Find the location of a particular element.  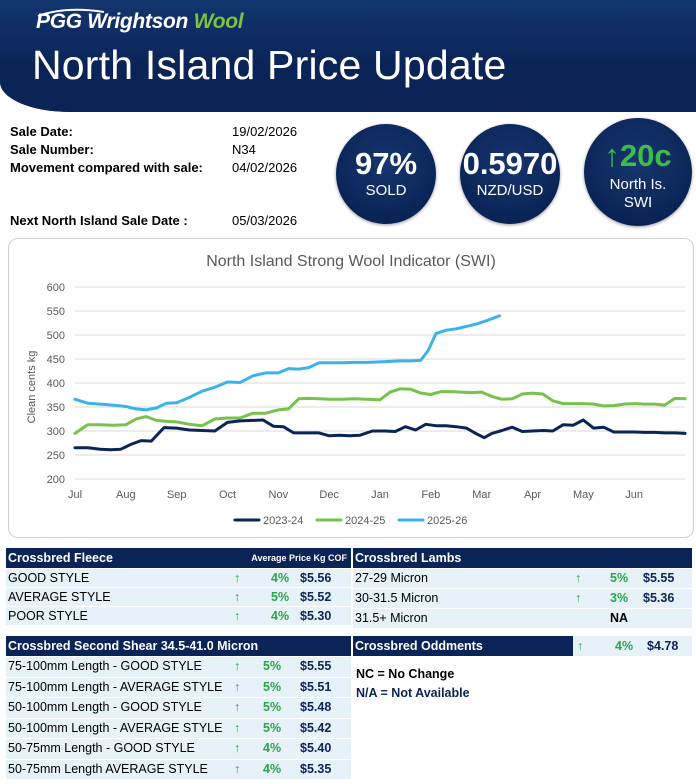

second-shear-row: 50-75mm Length - GOOD STYLE ↑ 4% $5.40 is located at coordinates (178, 749).